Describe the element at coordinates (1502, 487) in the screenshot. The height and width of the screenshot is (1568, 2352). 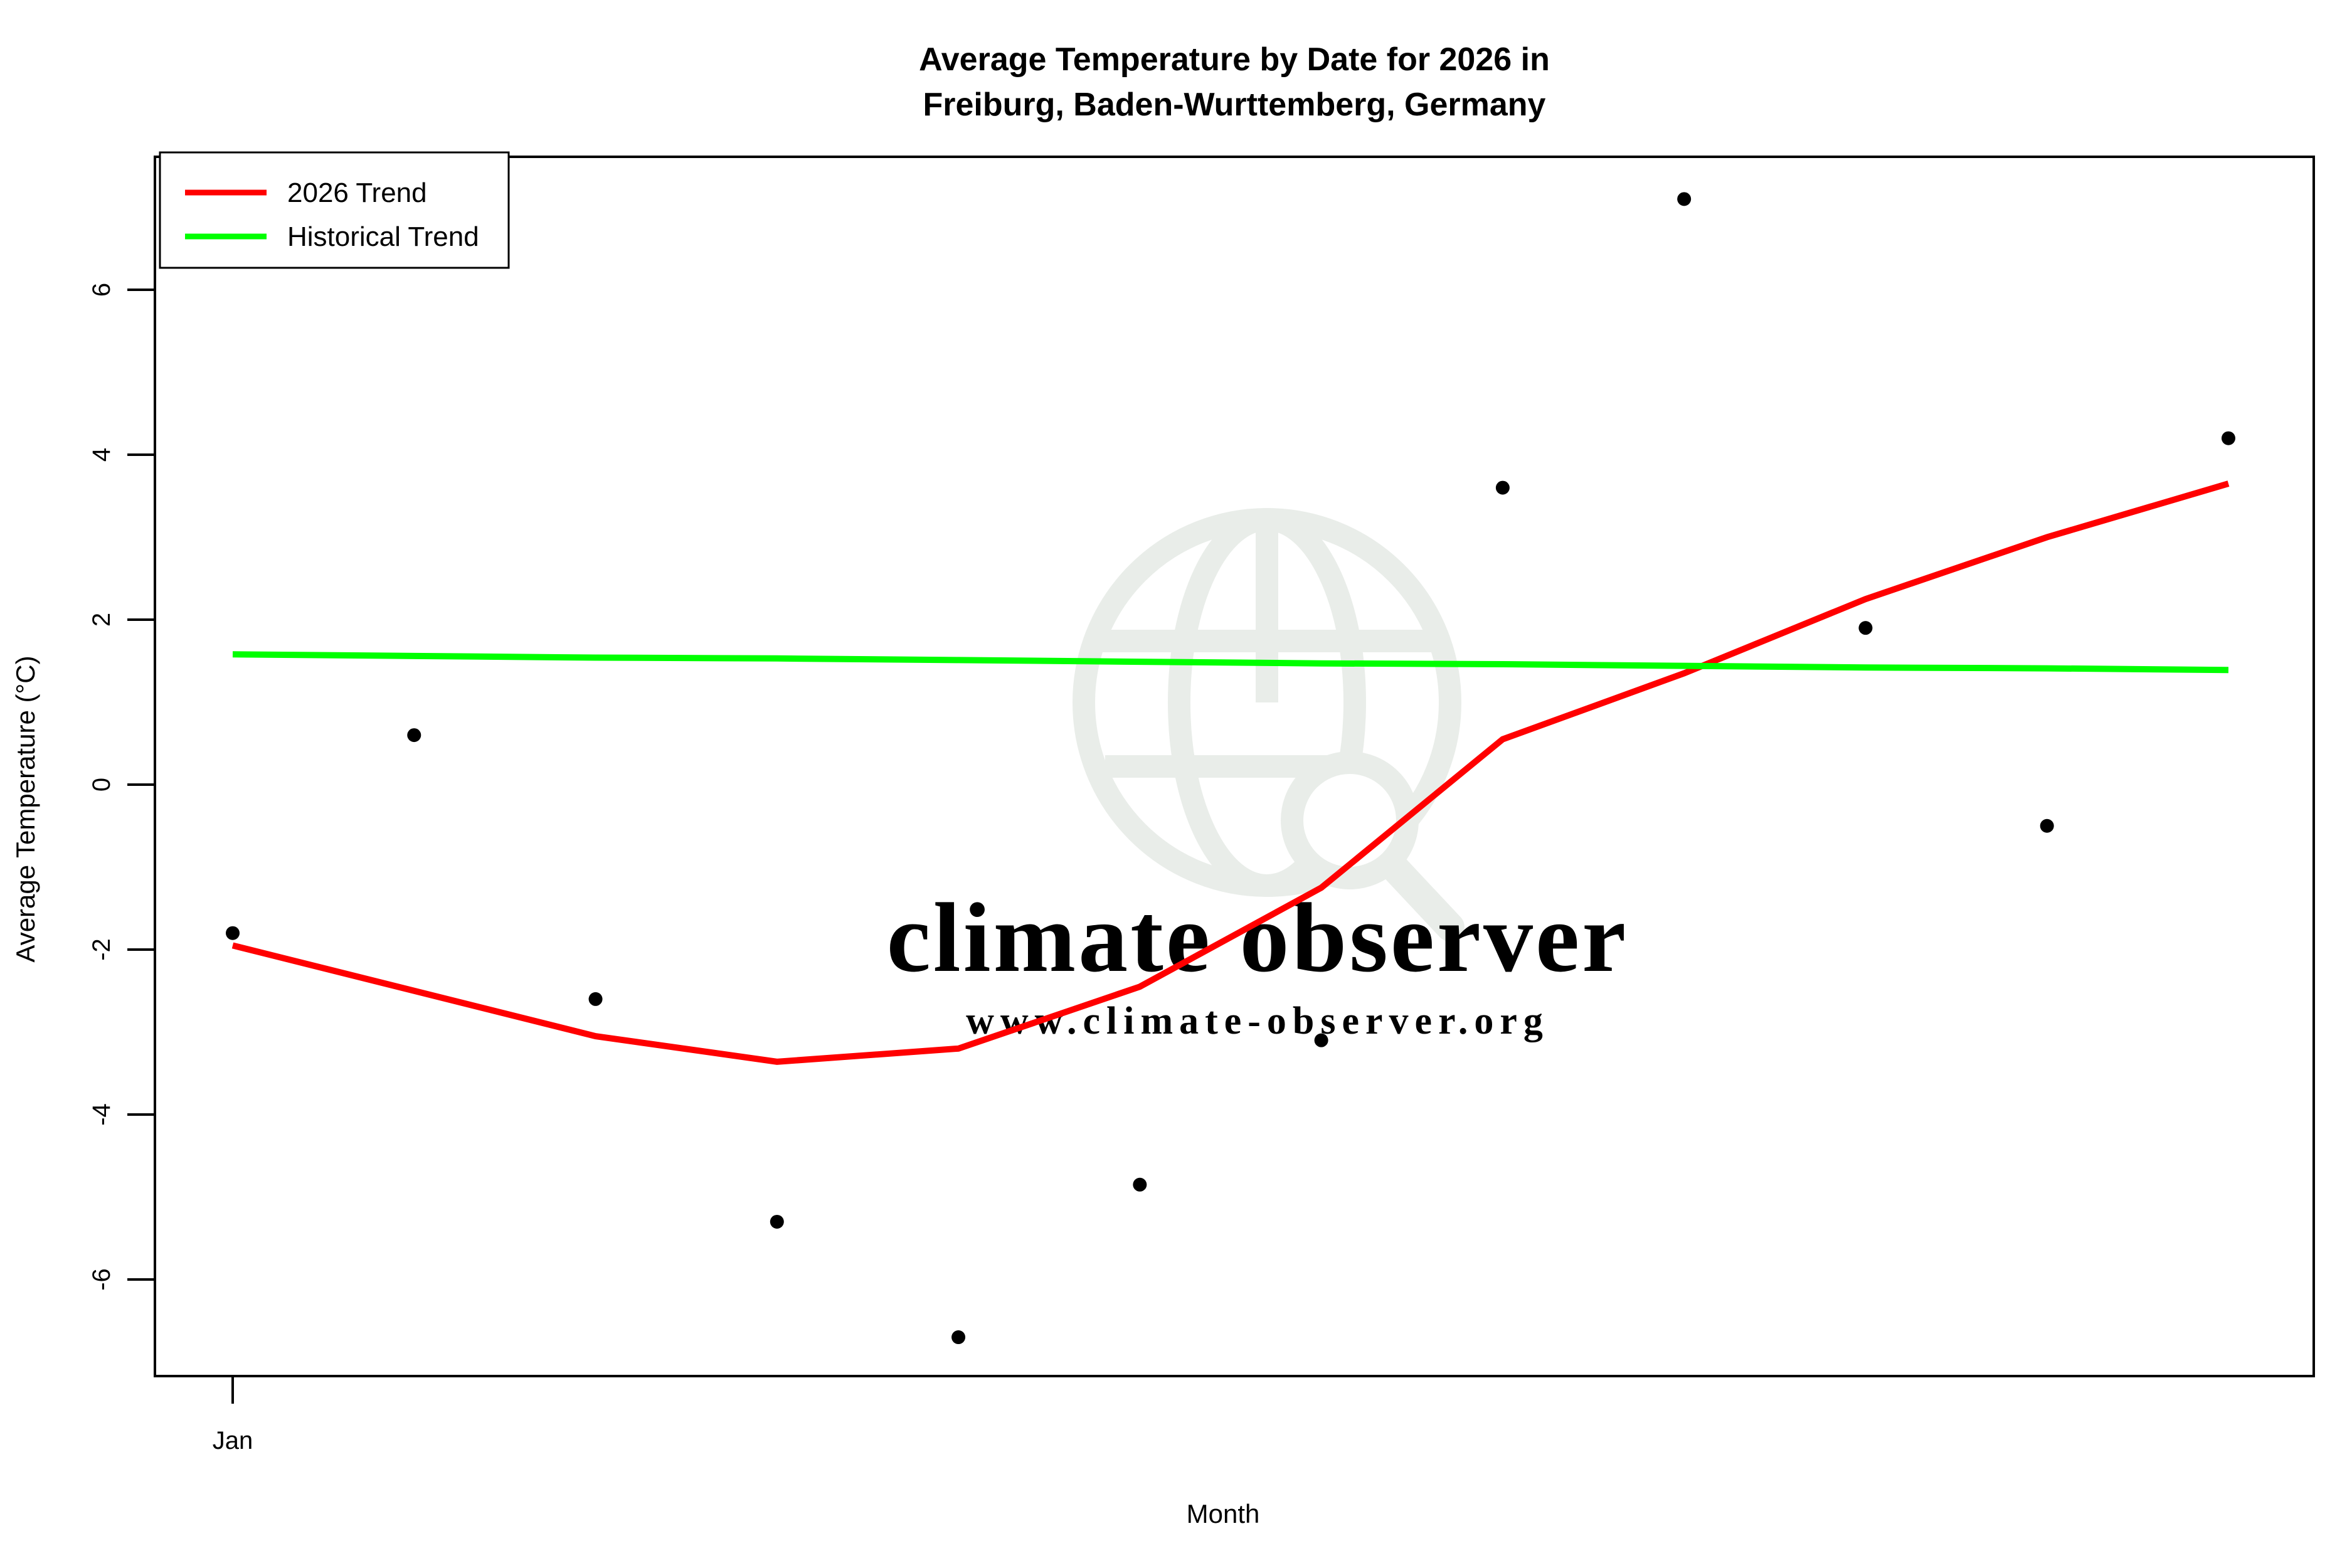
I see `data-point-aug` at that location.